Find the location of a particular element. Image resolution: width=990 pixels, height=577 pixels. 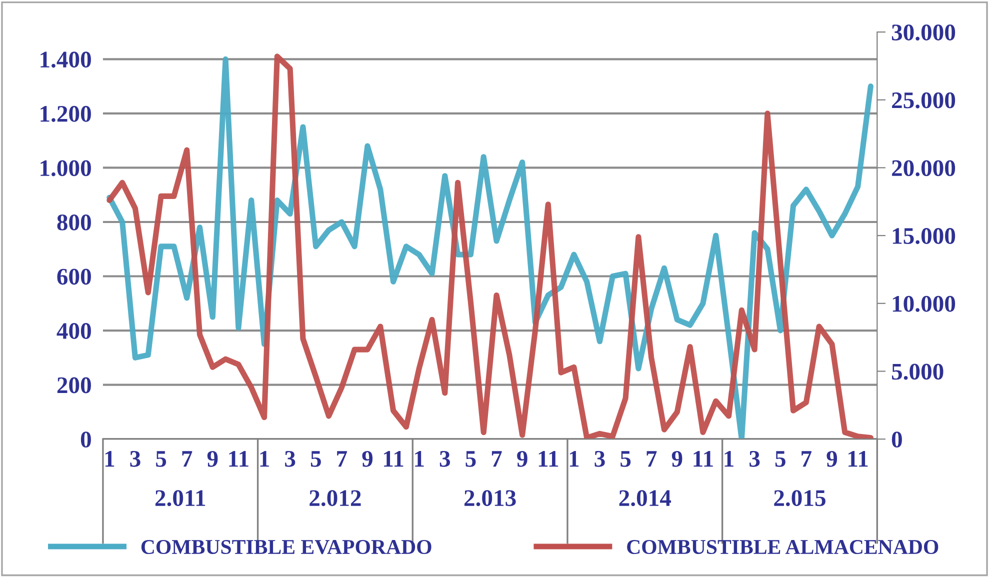

text: 2.012 is located at coordinates (335, 498).